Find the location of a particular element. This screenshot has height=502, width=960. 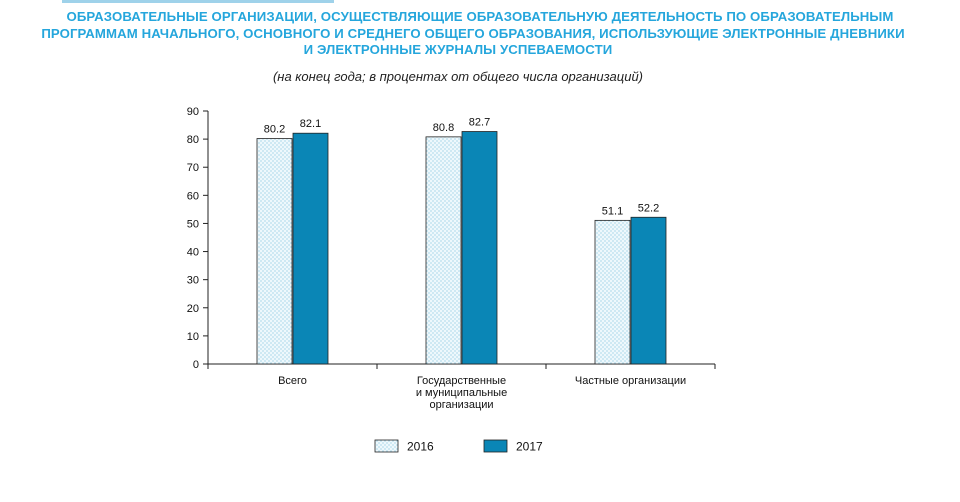

data-label-2017-2: 52.2 is located at coordinates (648, 208).